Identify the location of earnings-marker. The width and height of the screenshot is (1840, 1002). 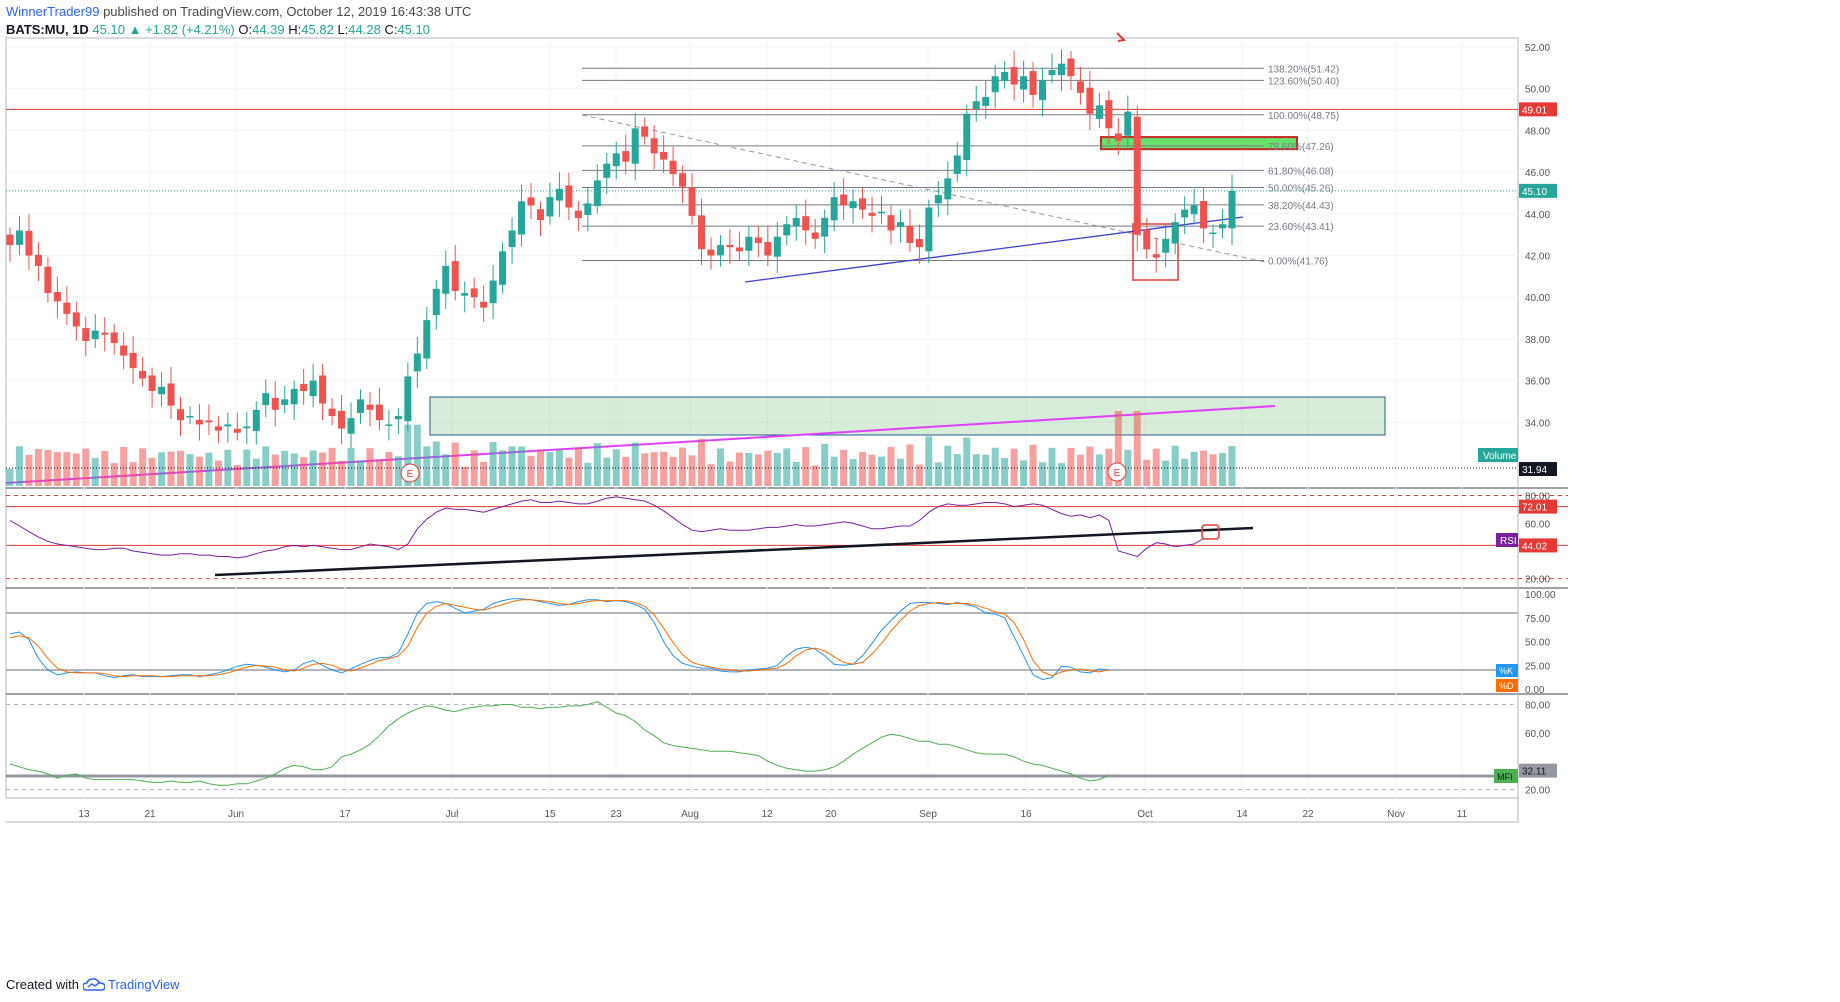
(1117, 472).